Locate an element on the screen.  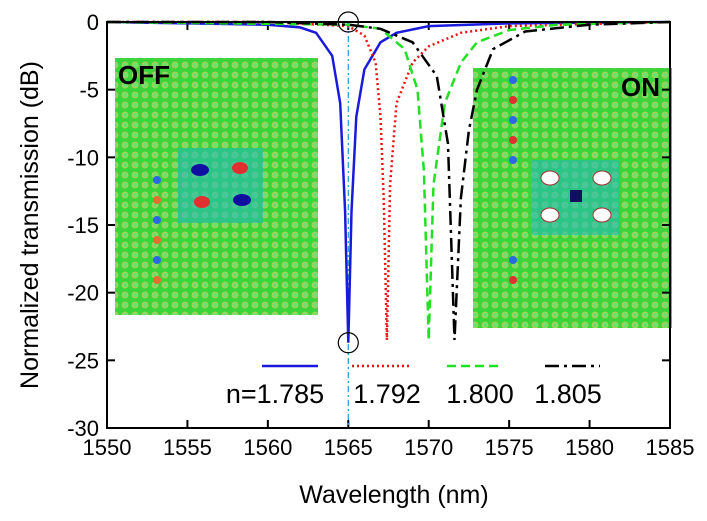
inset-label: ON is located at coordinates (640, 87).